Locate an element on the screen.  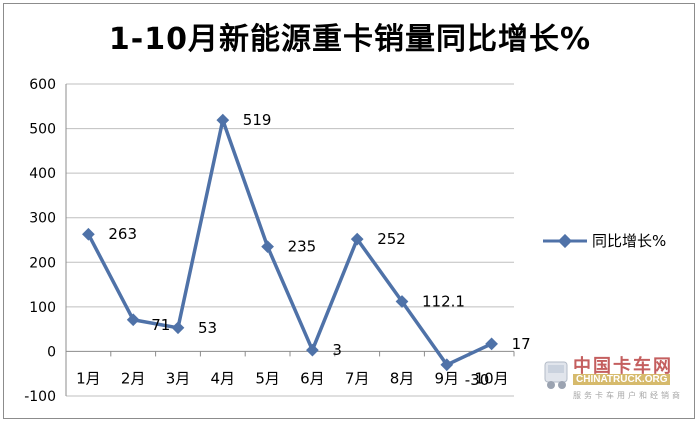
data-label: 3 is located at coordinates (337, 350).